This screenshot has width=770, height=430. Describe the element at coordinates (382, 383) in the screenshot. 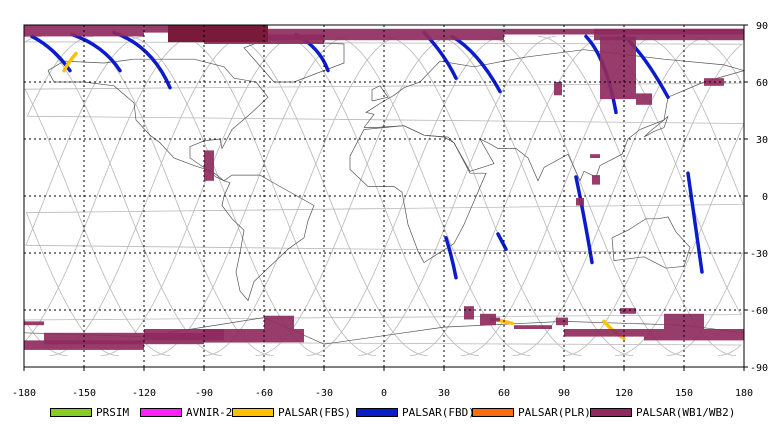

I see `longitude-labels: -180 -150 -120 -90 -60 -30 0 30 60 90 120 150 180` at that location.